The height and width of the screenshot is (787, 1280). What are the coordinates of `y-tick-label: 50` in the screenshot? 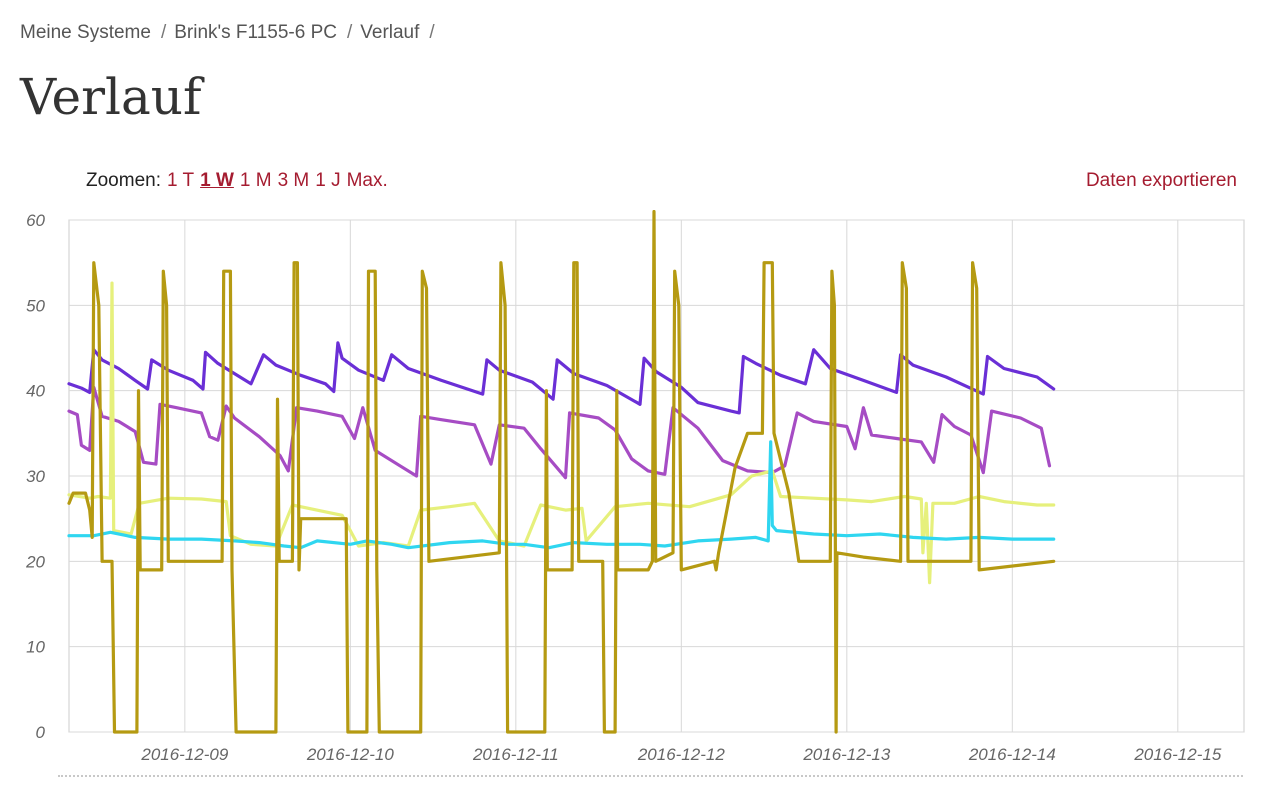 It's located at (35, 305).